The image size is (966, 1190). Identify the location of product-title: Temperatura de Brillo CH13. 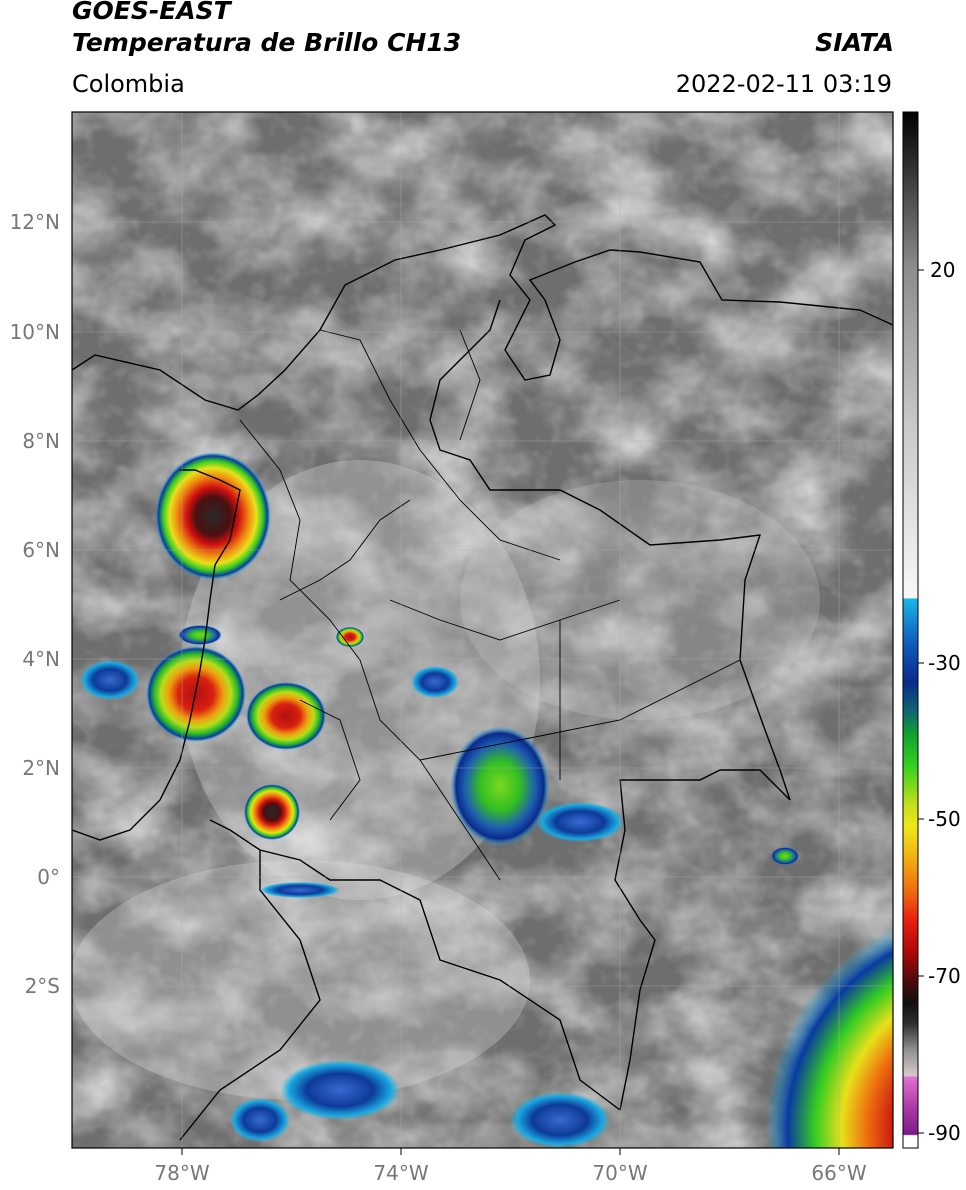
(267, 42).